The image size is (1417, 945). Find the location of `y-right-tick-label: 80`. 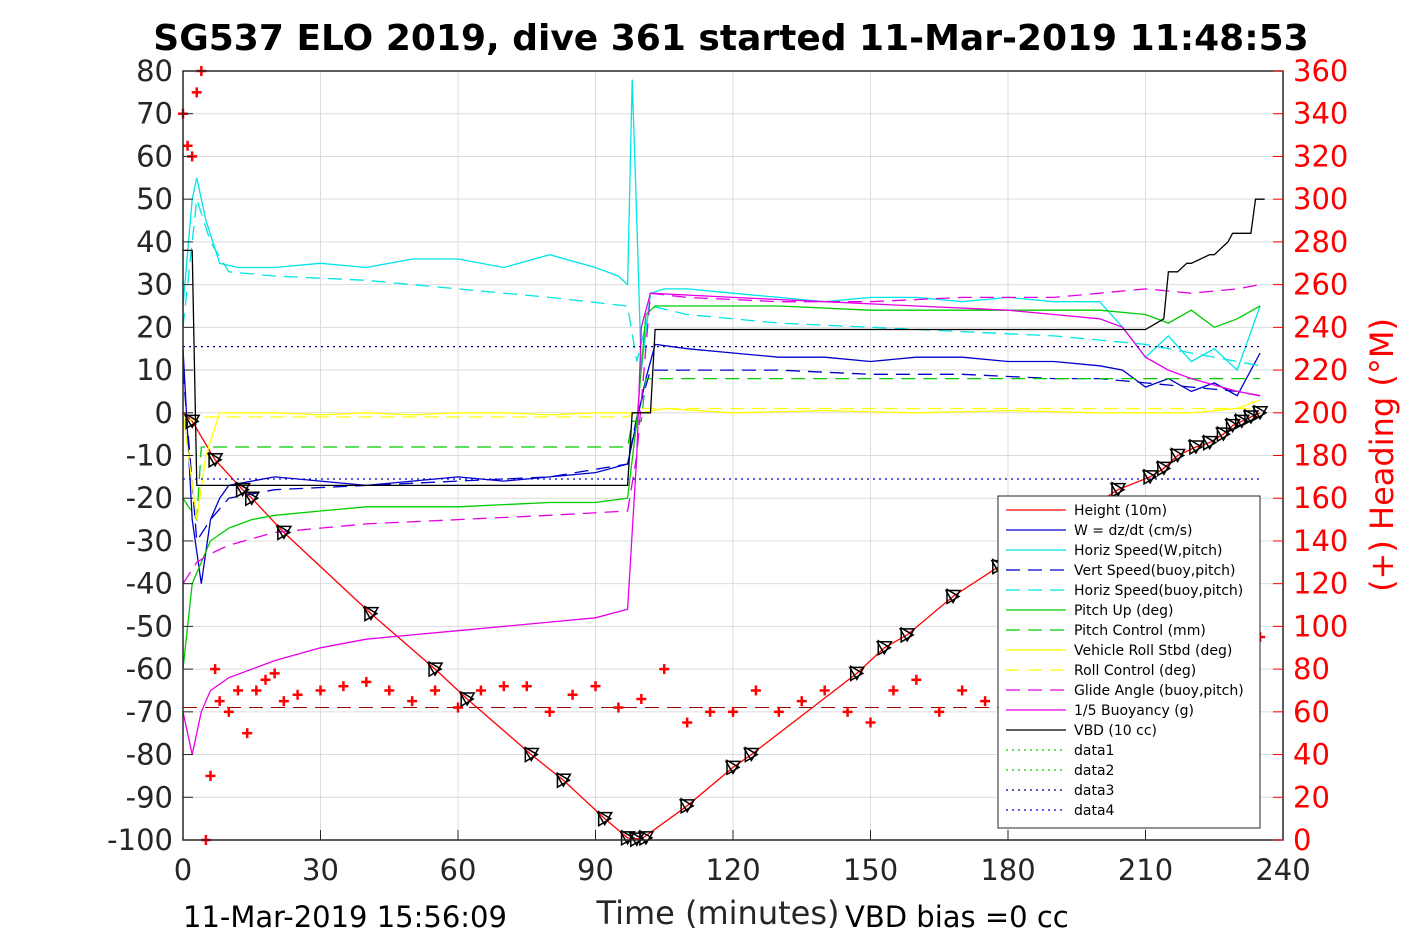

y-right-tick-label: 80 is located at coordinates (1311, 669).